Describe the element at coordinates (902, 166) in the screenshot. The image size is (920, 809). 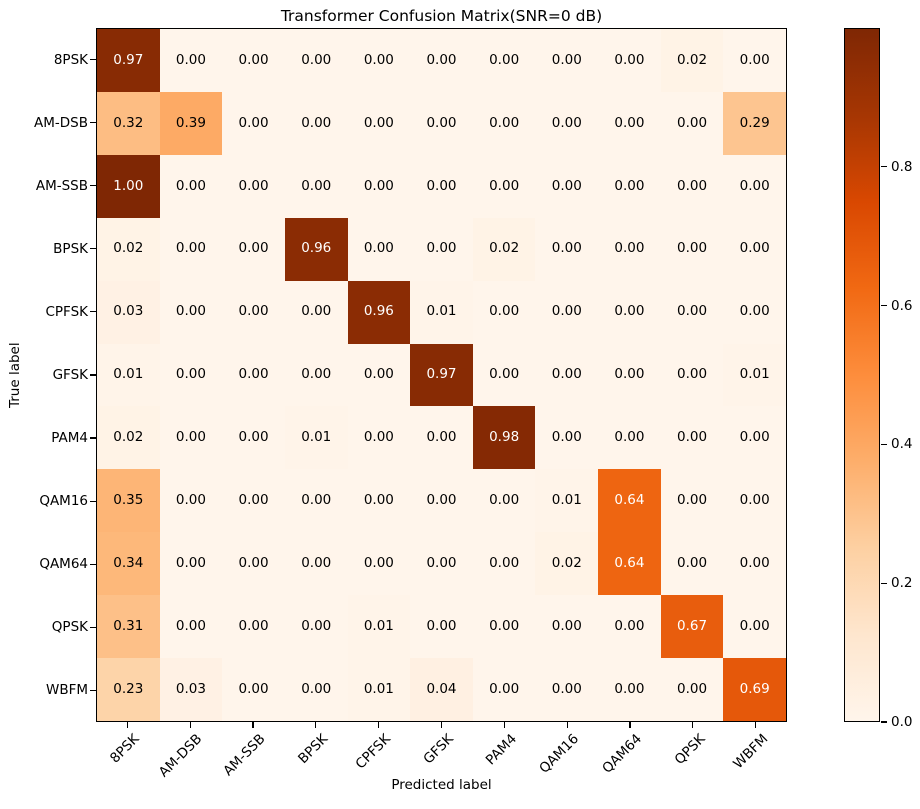
I see `colorbar-tick-label: 0.8` at that location.